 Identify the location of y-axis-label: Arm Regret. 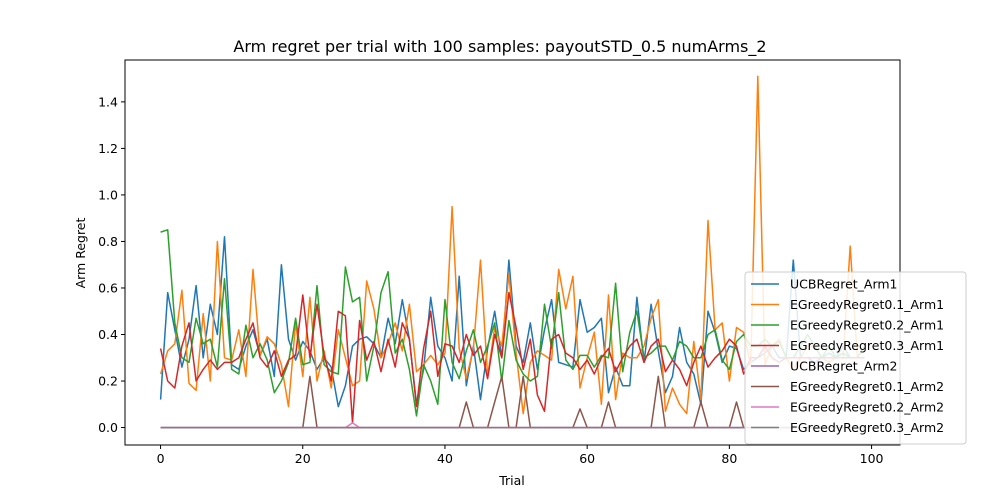
(80, 252).